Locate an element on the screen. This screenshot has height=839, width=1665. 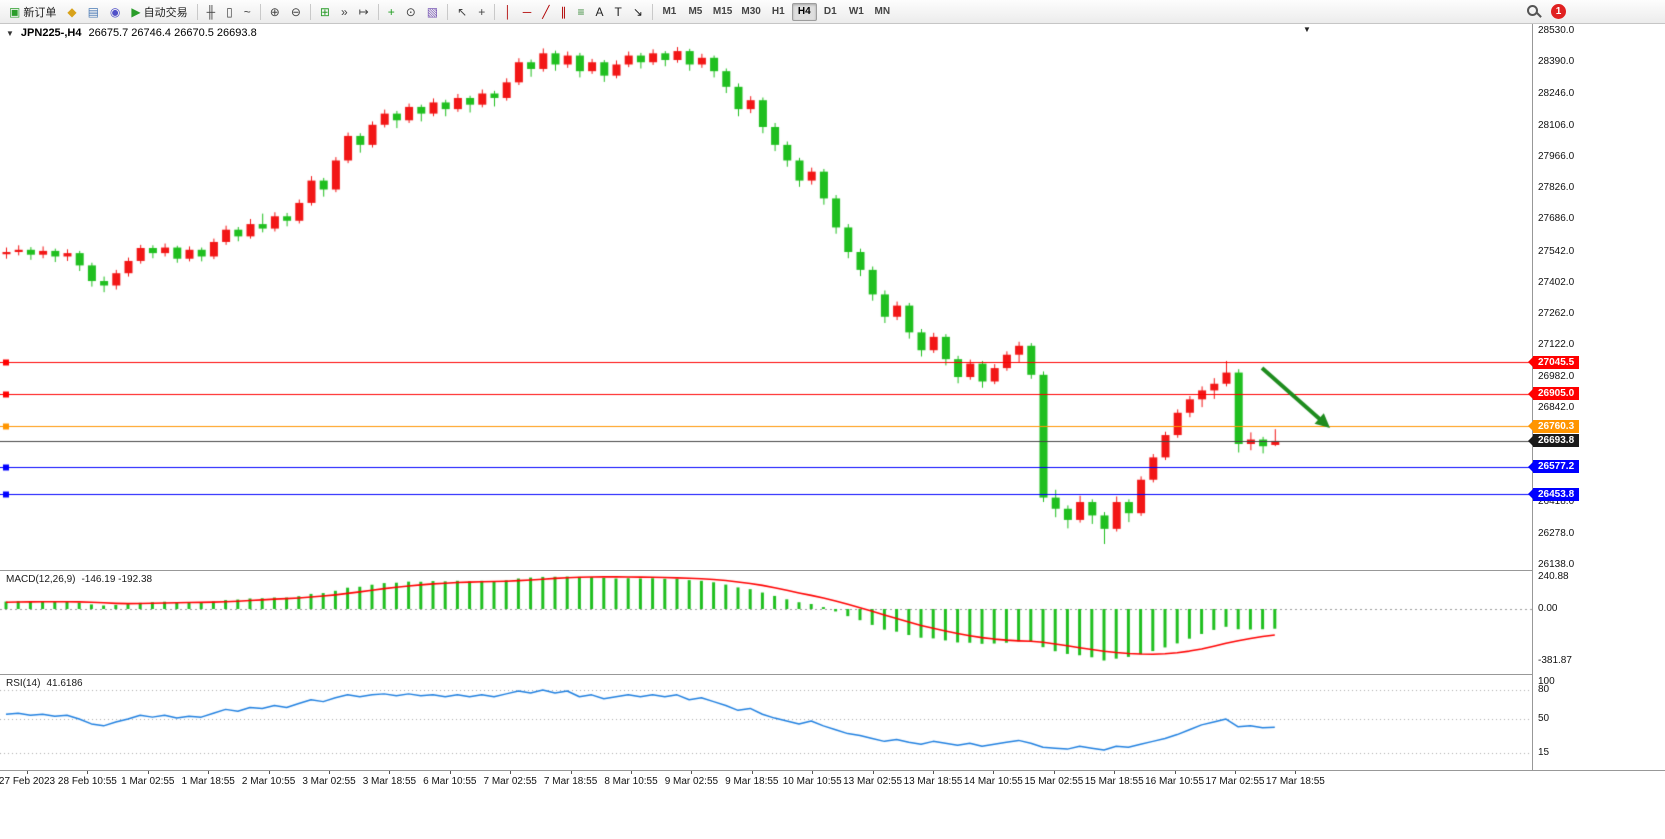
chart-shift-button: ↦ is located at coordinates (364, 12).